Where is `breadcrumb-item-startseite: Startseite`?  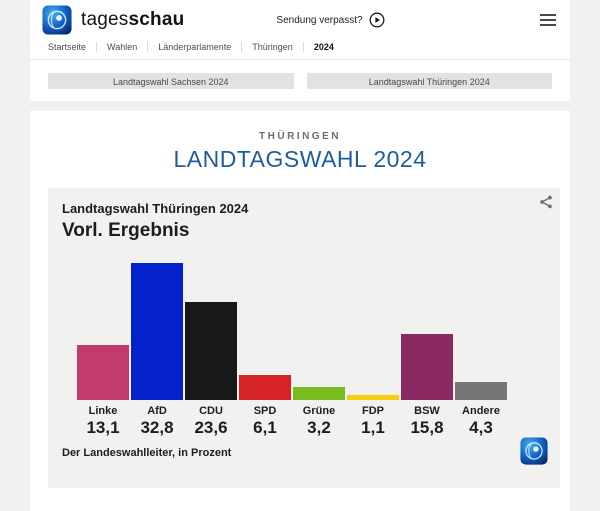 breadcrumb-item-startseite: Startseite is located at coordinates (70, 47).